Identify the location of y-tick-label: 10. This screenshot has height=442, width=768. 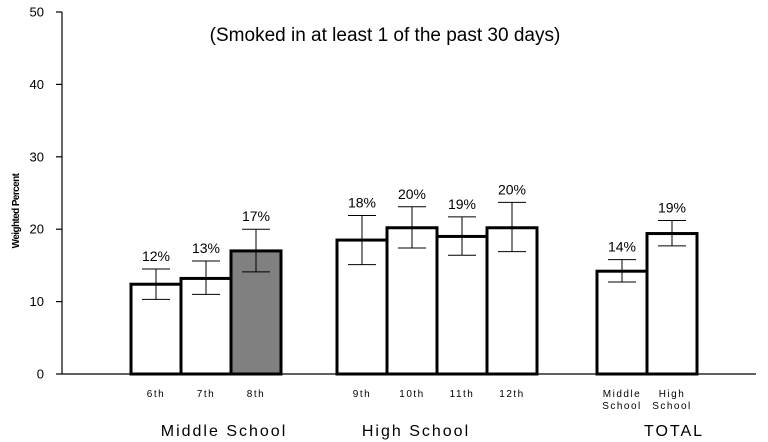
(37, 301).